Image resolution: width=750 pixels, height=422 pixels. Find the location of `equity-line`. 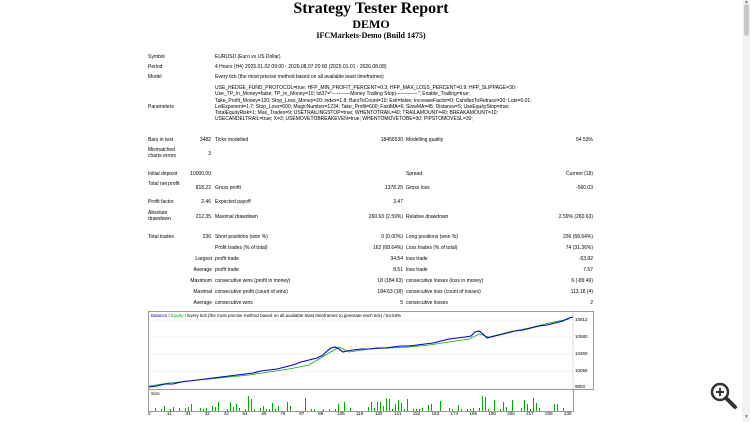

equity-line is located at coordinates (359, 352).